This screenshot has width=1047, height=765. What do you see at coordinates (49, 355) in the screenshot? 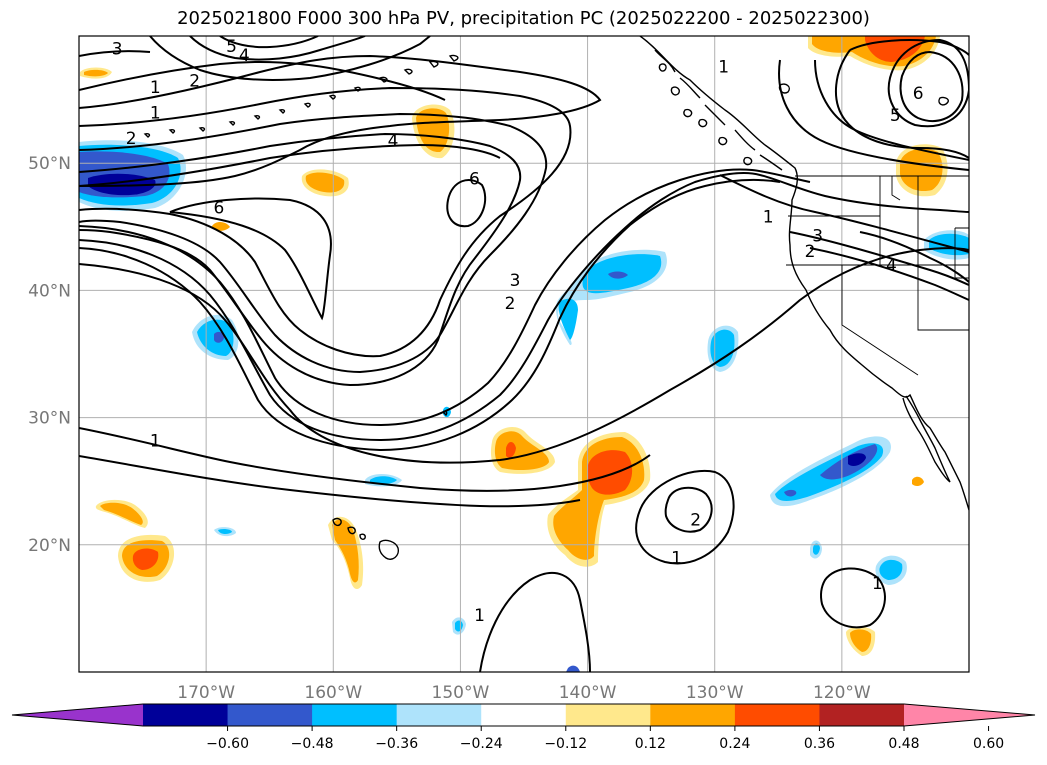
I see `latitude-tick-labels: 20°N 30°N 40°N 50°N` at bounding box center [49, 355].